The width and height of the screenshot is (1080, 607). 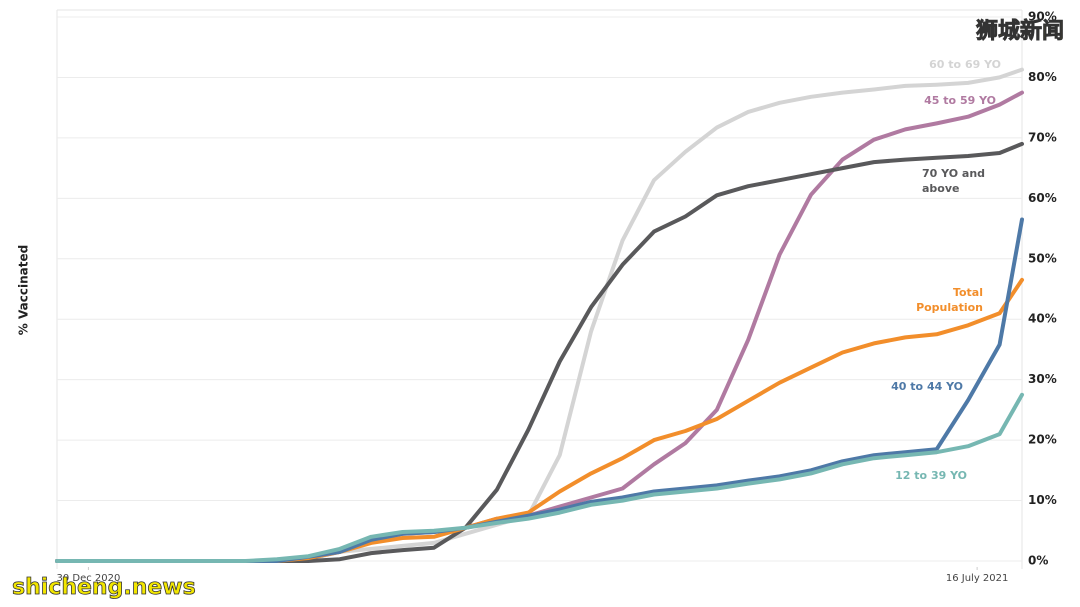 What do you see at coordinates (949, 307) in the screenshot?
I see `series-label: Population` at bounding box center [949, 307].